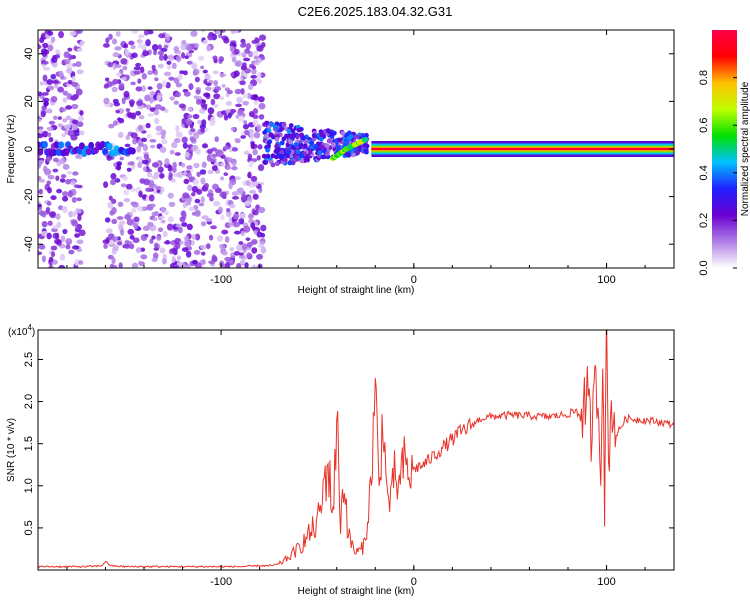  What do you see at coordinates (356, 591) in the screenshot?
I see `snr-xlabel: Height of straight line (km)` at bounding box center [356, 591].